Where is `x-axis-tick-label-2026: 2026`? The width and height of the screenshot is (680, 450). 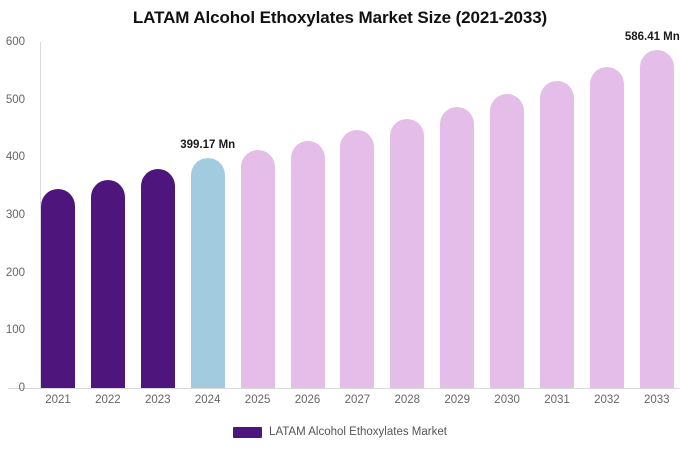
x-axis-tick-label-2026: 2026 is located at coordinates (307, 400).